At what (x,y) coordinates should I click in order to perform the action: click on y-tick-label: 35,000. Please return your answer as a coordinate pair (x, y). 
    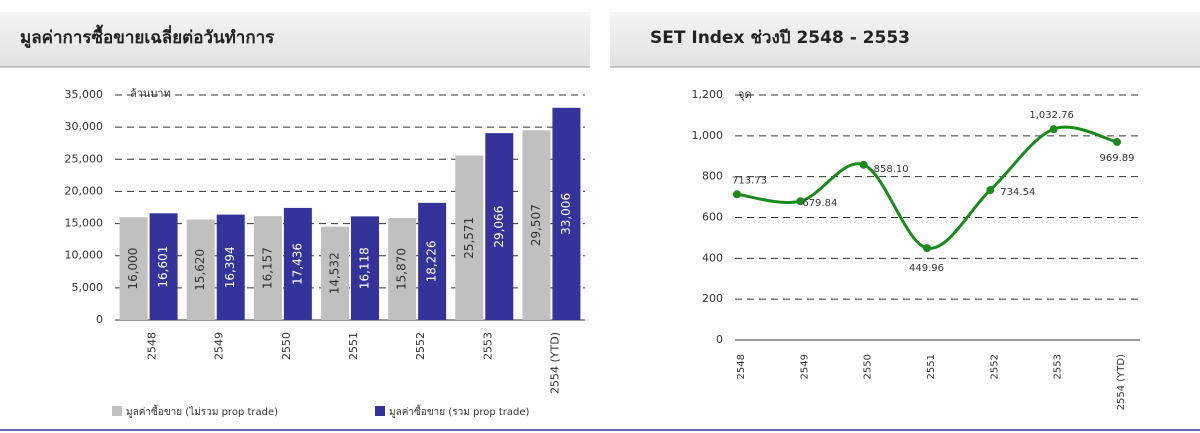
    Looking at the image, I should click on (84, 94).